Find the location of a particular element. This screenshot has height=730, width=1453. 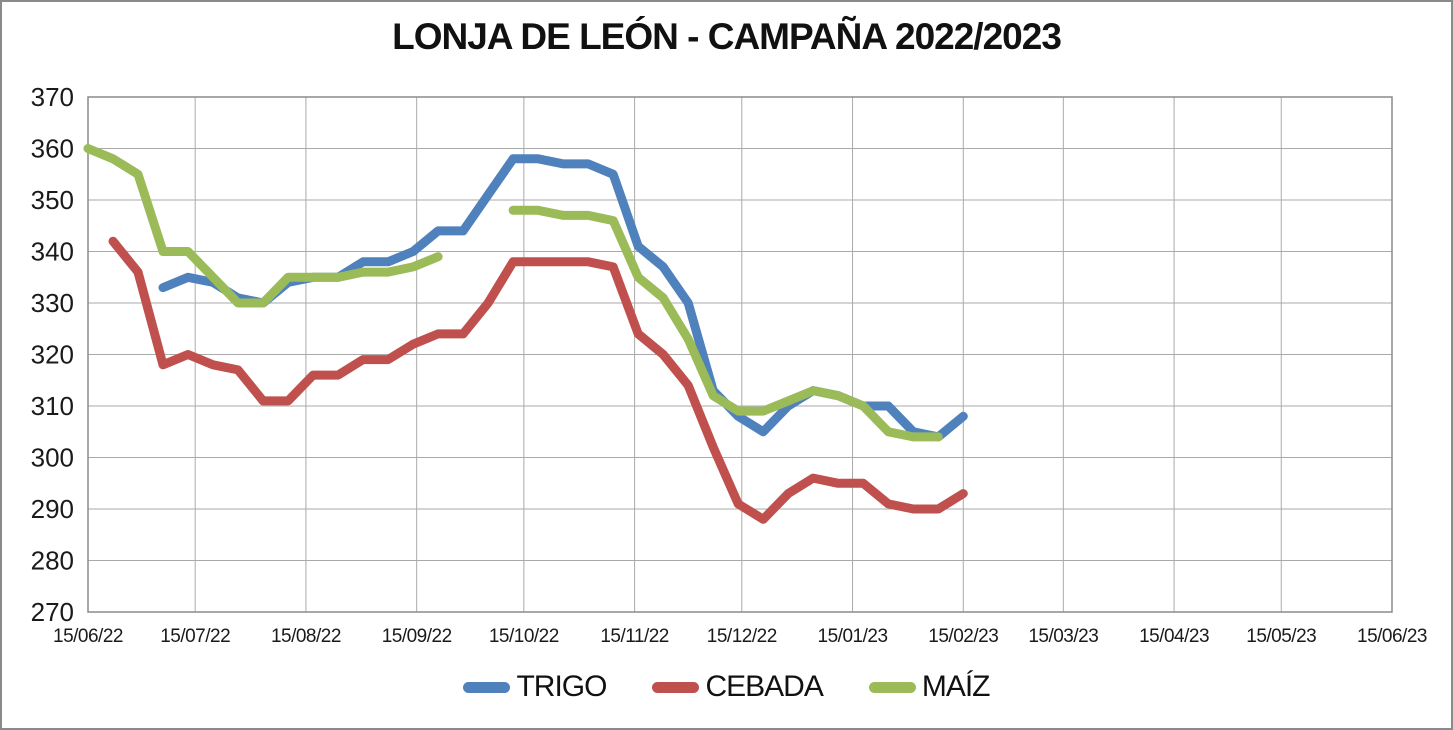

y-axis-tick-label: 290 is located at coordinates (52, 509).